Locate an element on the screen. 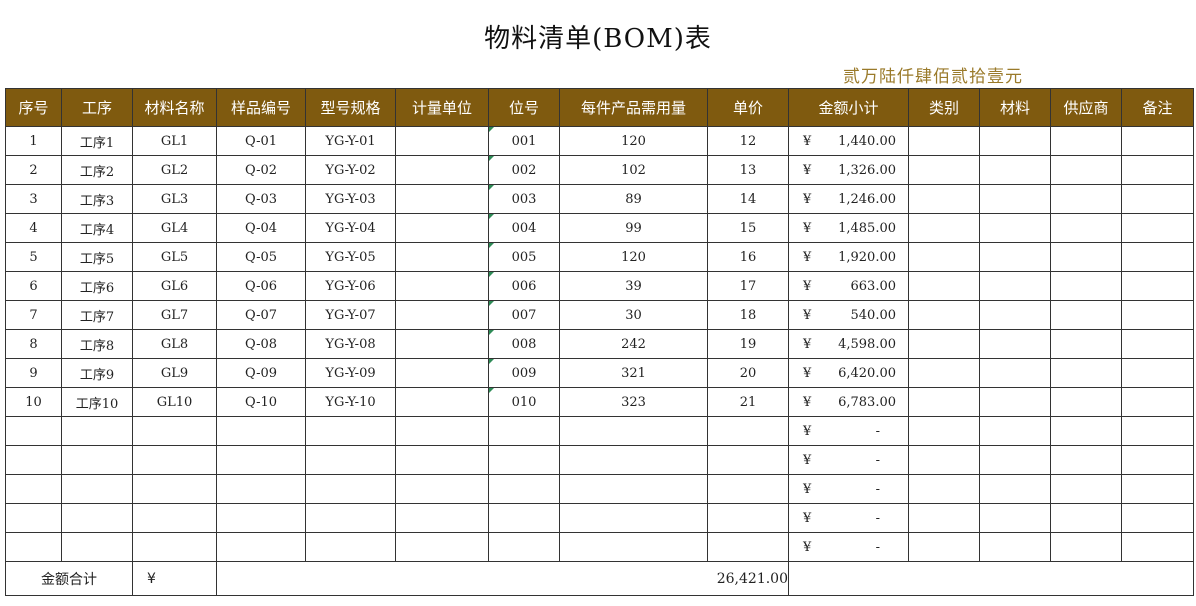 Image resolution: width=1196 pixels, height=606 pixels. cell-quantity: 323 is located at coordinates (633, 402).